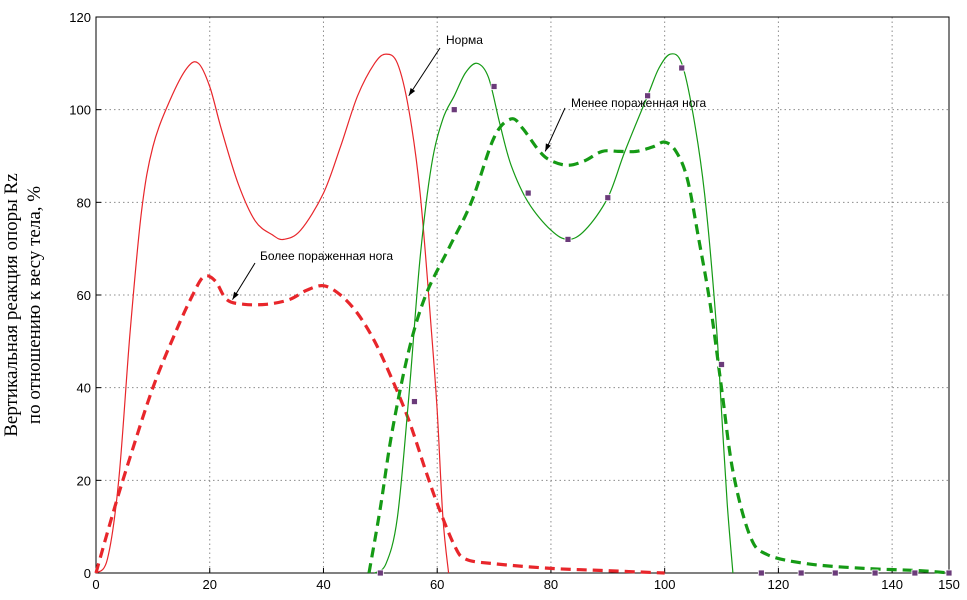 The width and height of the screenshot is (967, 600). What do you see at coordinates (80, 110) in the screenshot?
I see `y-tick-label: 100` at bounding box center [80, 110].